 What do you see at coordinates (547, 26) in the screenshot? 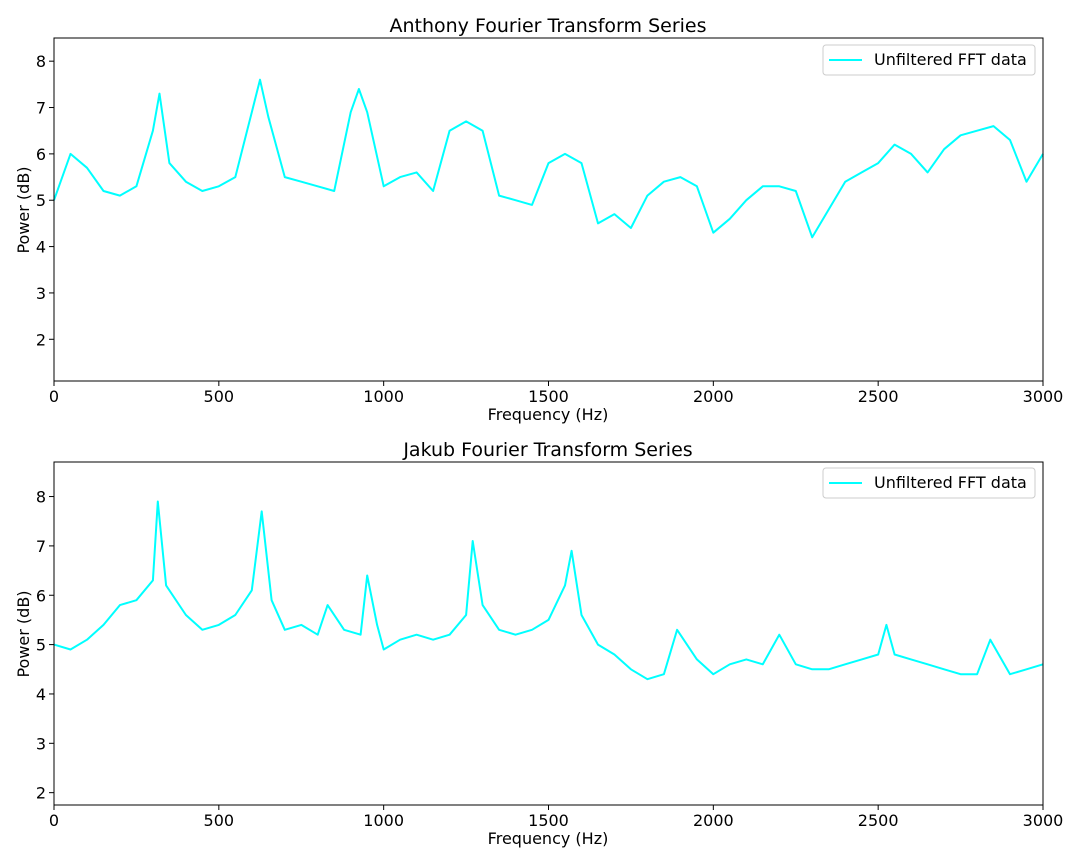
I see `chart-title: Anthony Fourier Transform Series` at bounding box center [547, 26].